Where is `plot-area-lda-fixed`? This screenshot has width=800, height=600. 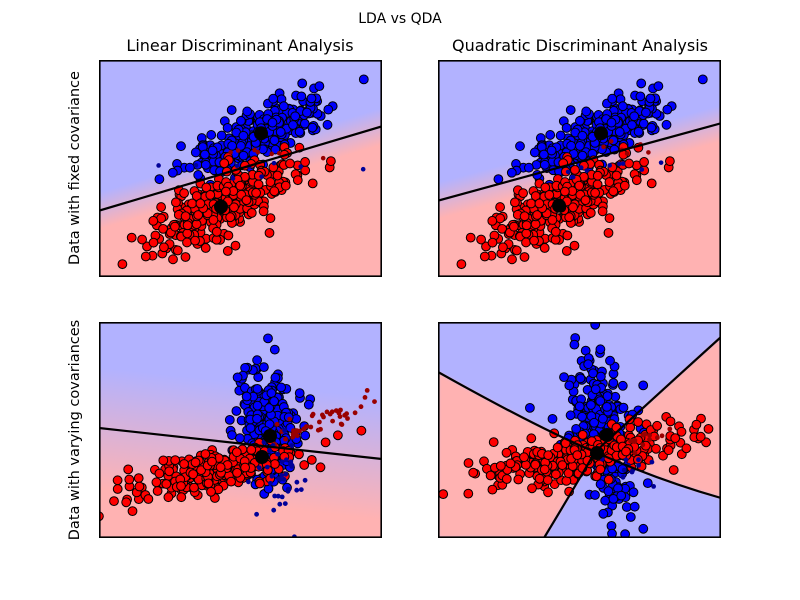
plot-area-lda-fixed is located at coordinates (240, 168).